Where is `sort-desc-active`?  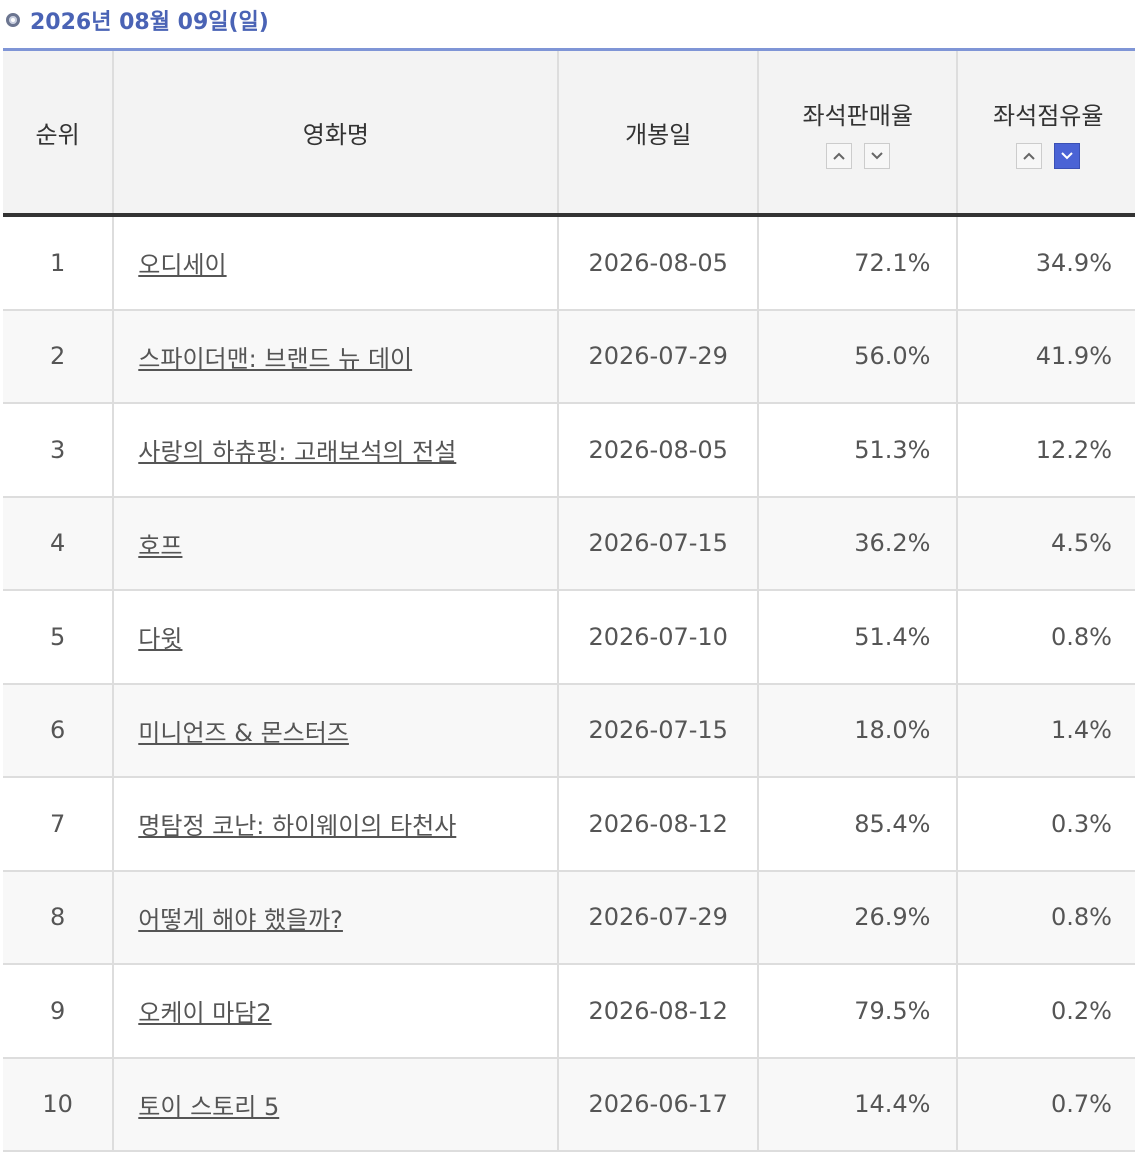 sort-desc-active is located at coordinates (1067, 155).